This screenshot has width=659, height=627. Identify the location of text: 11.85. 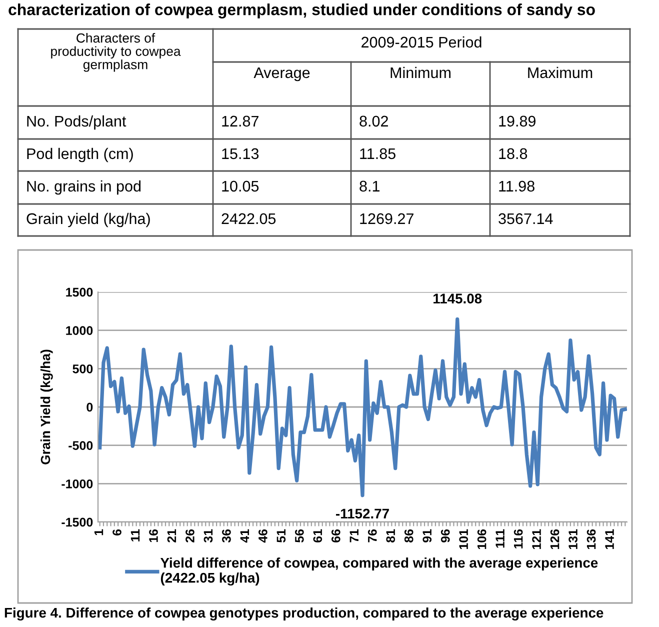
(378, 154).